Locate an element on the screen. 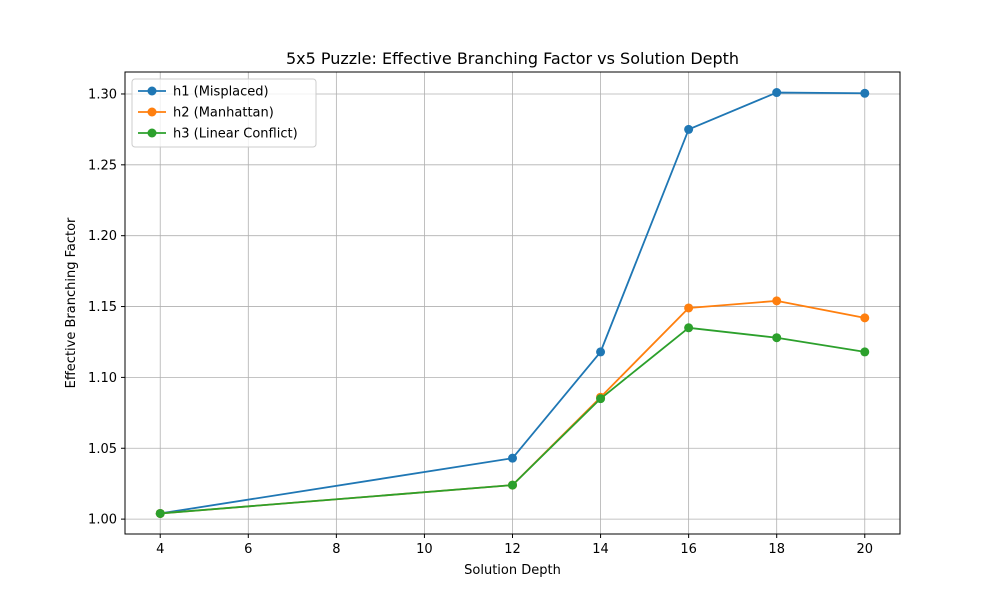  x-tick-label: 8 is located at coordinates (336, 549).